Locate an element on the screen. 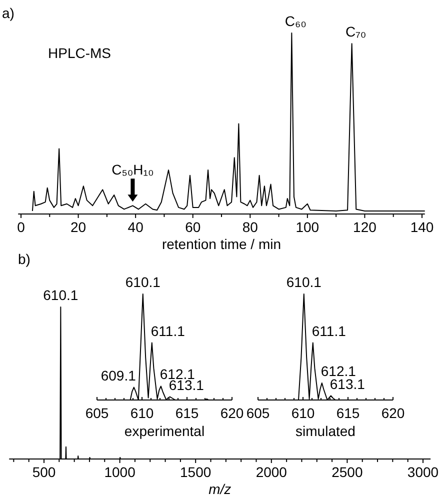  x-tick-label: 140 is located at coordinates (422, 227).